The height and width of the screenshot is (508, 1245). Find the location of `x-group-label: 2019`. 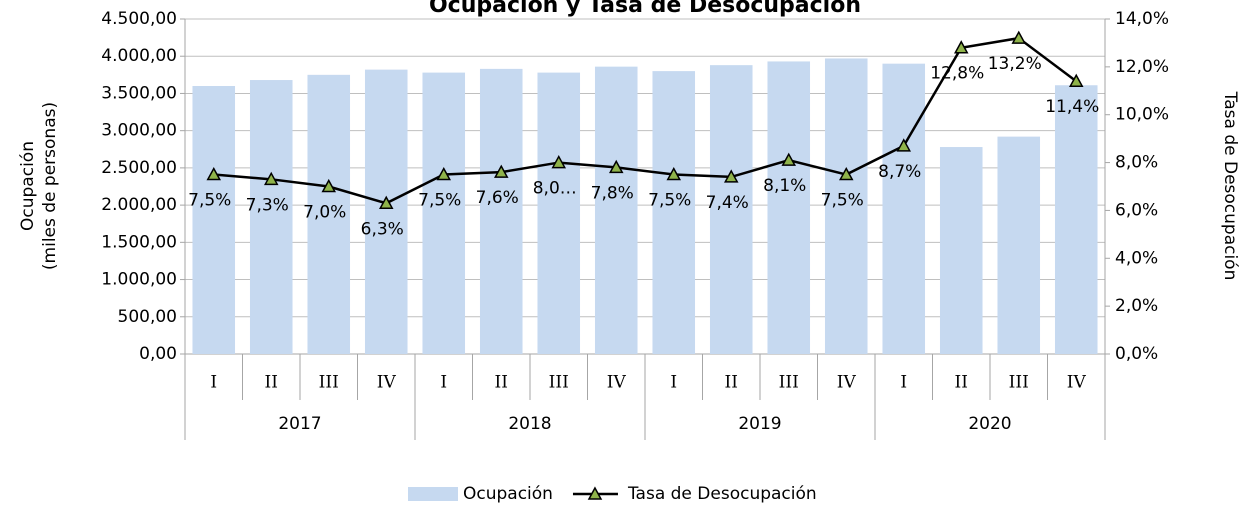

x-group-label: 2019 is located at coordinates (759, 424).